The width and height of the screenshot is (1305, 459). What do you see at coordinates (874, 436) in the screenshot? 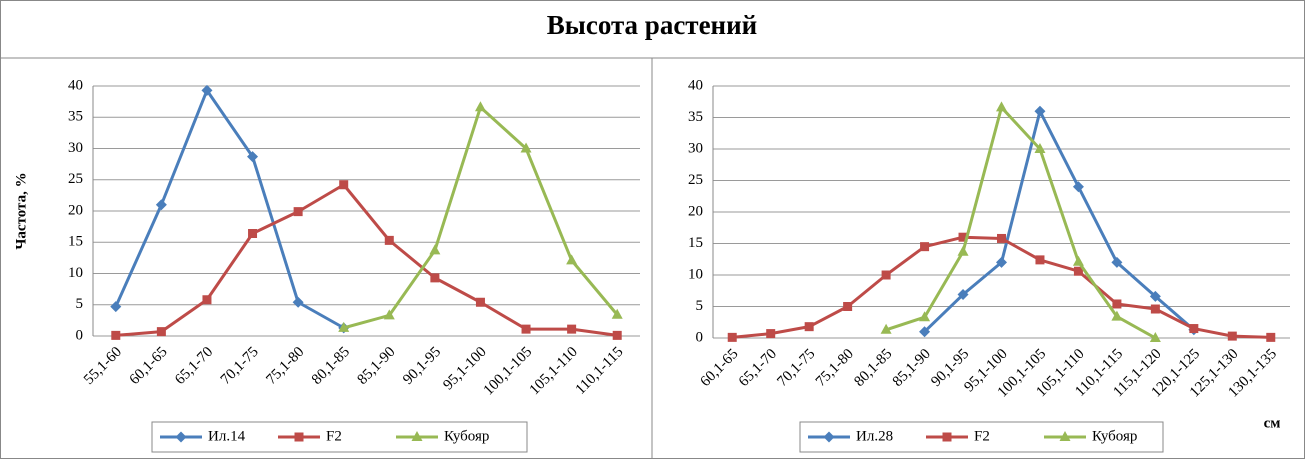
I see `legend-label: Ил.28` at bounding box center [874, 436].